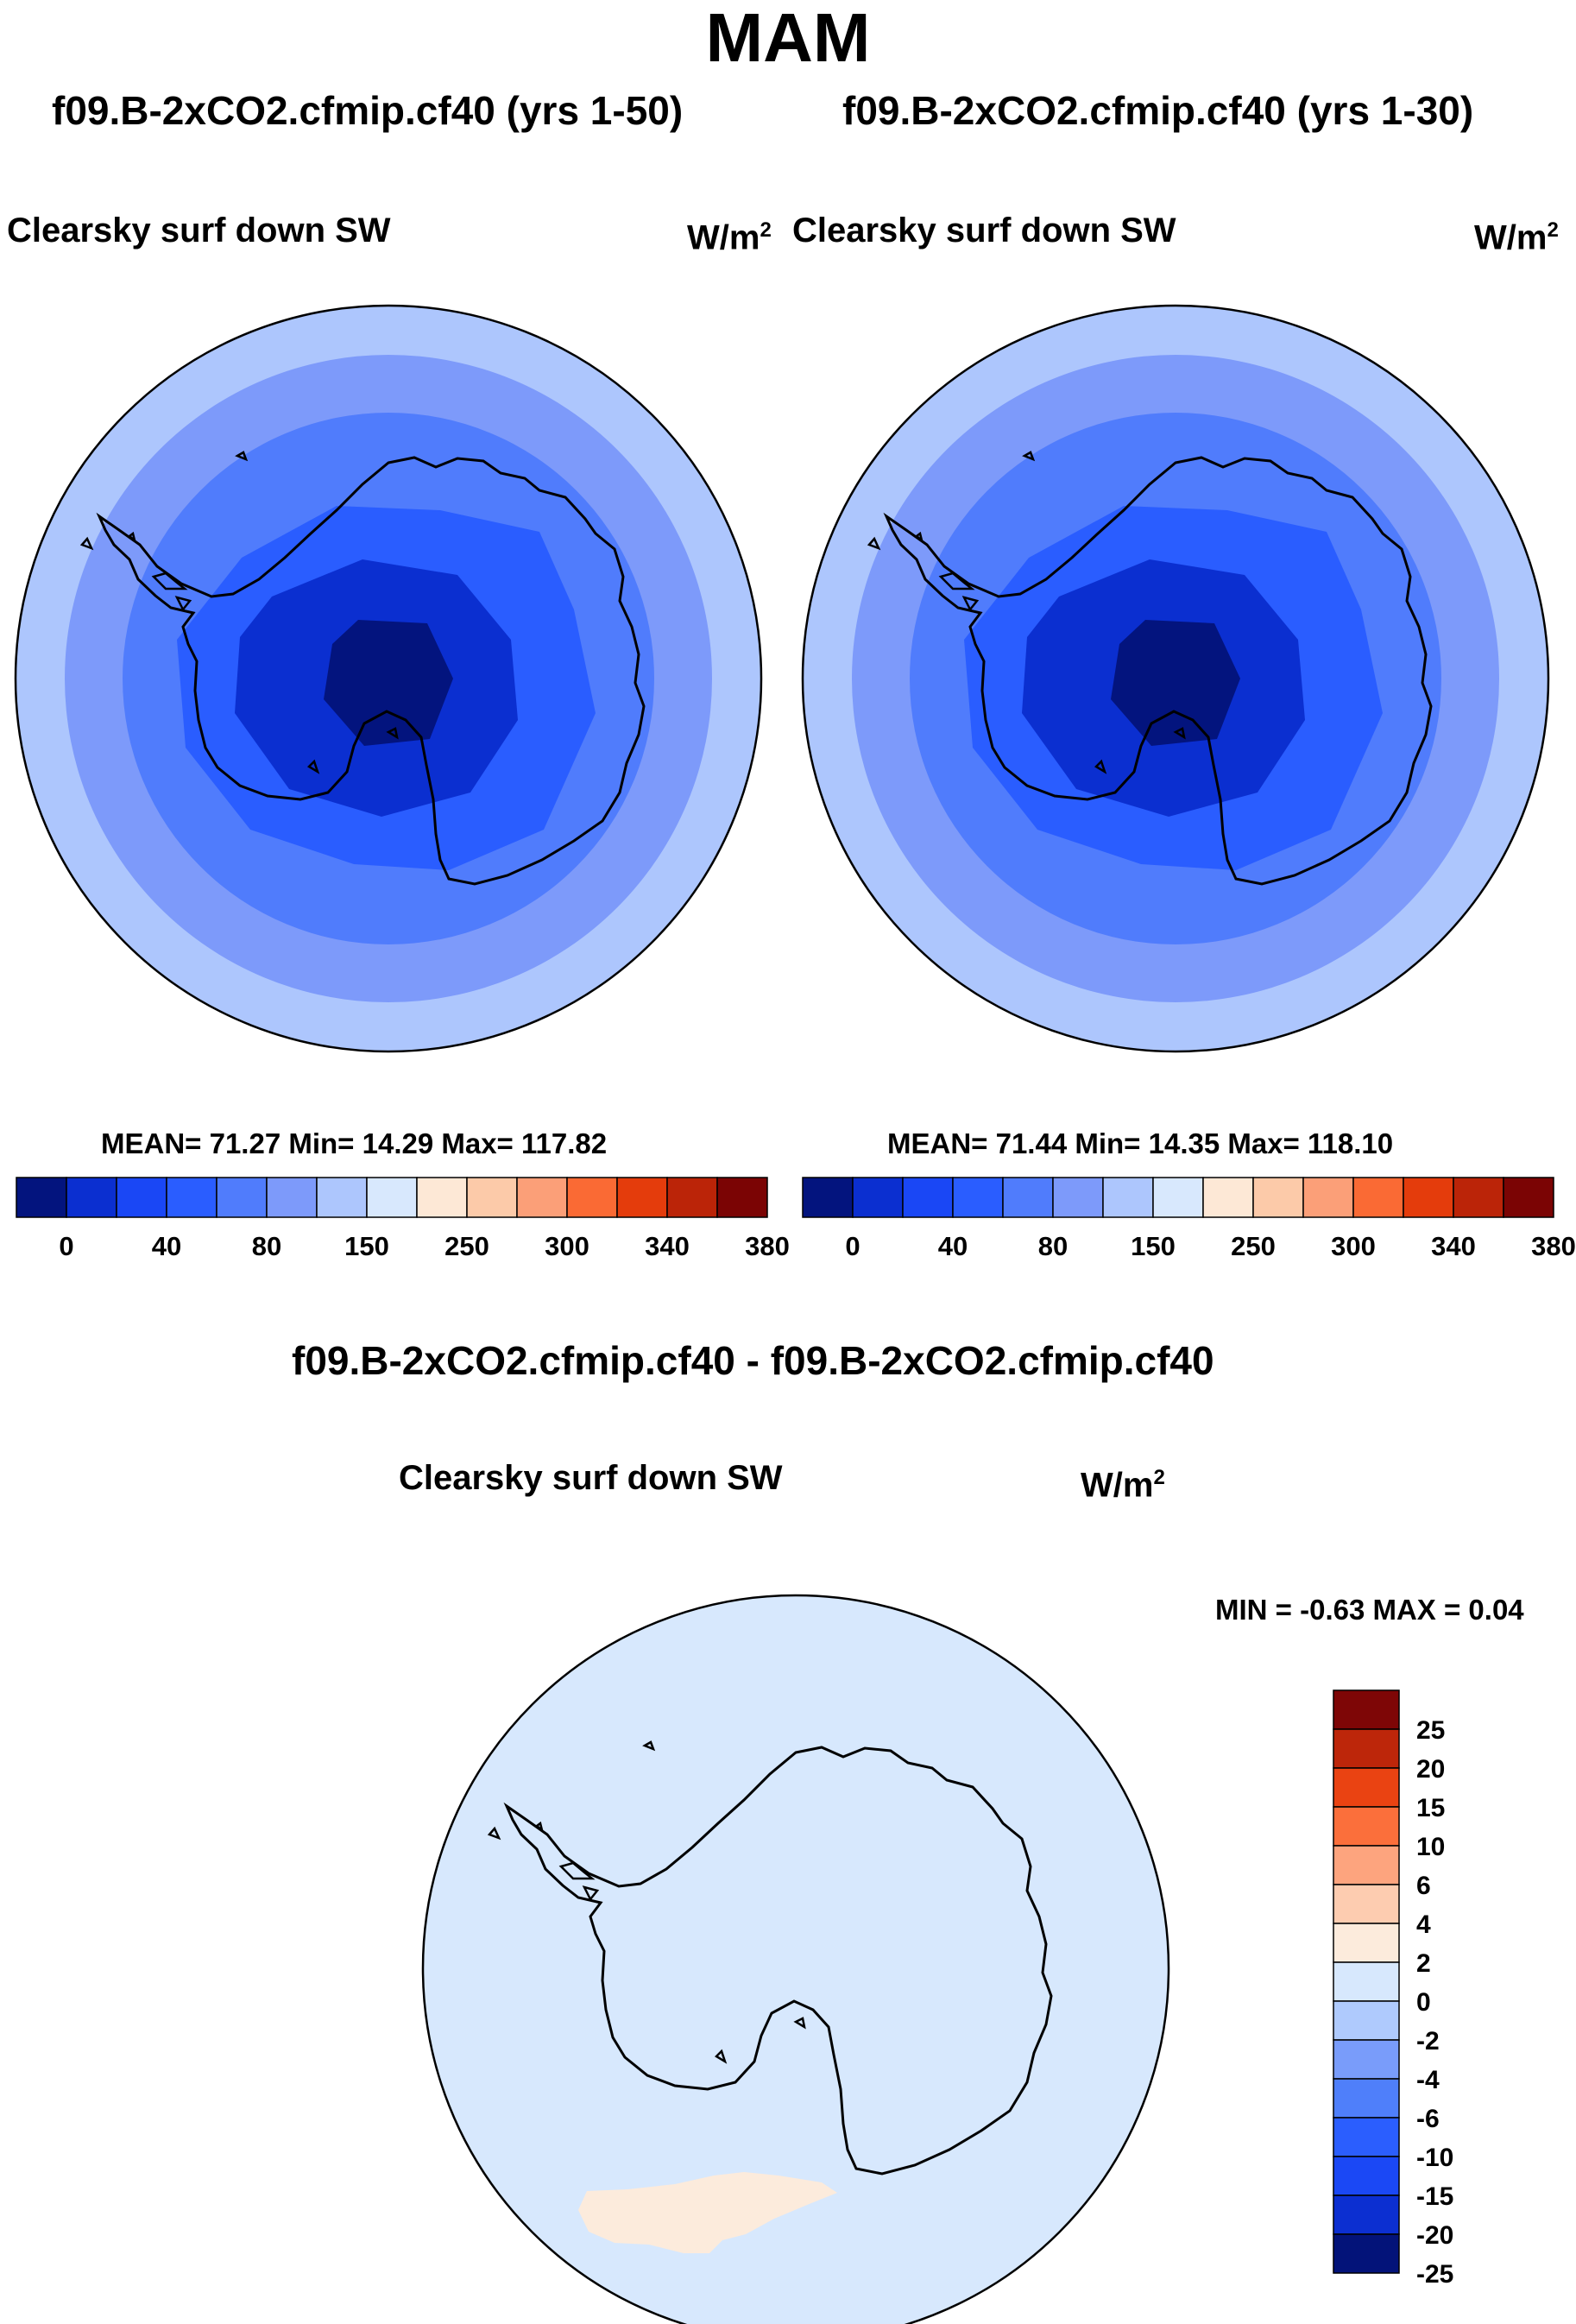 The height and width of the screenshot is (2324, 1576). What do you see at coordinates (1428, 2119) in the screenshot?
I see `diff-colorbar-tick-label: -6` at bounding box center [1428, 2119].